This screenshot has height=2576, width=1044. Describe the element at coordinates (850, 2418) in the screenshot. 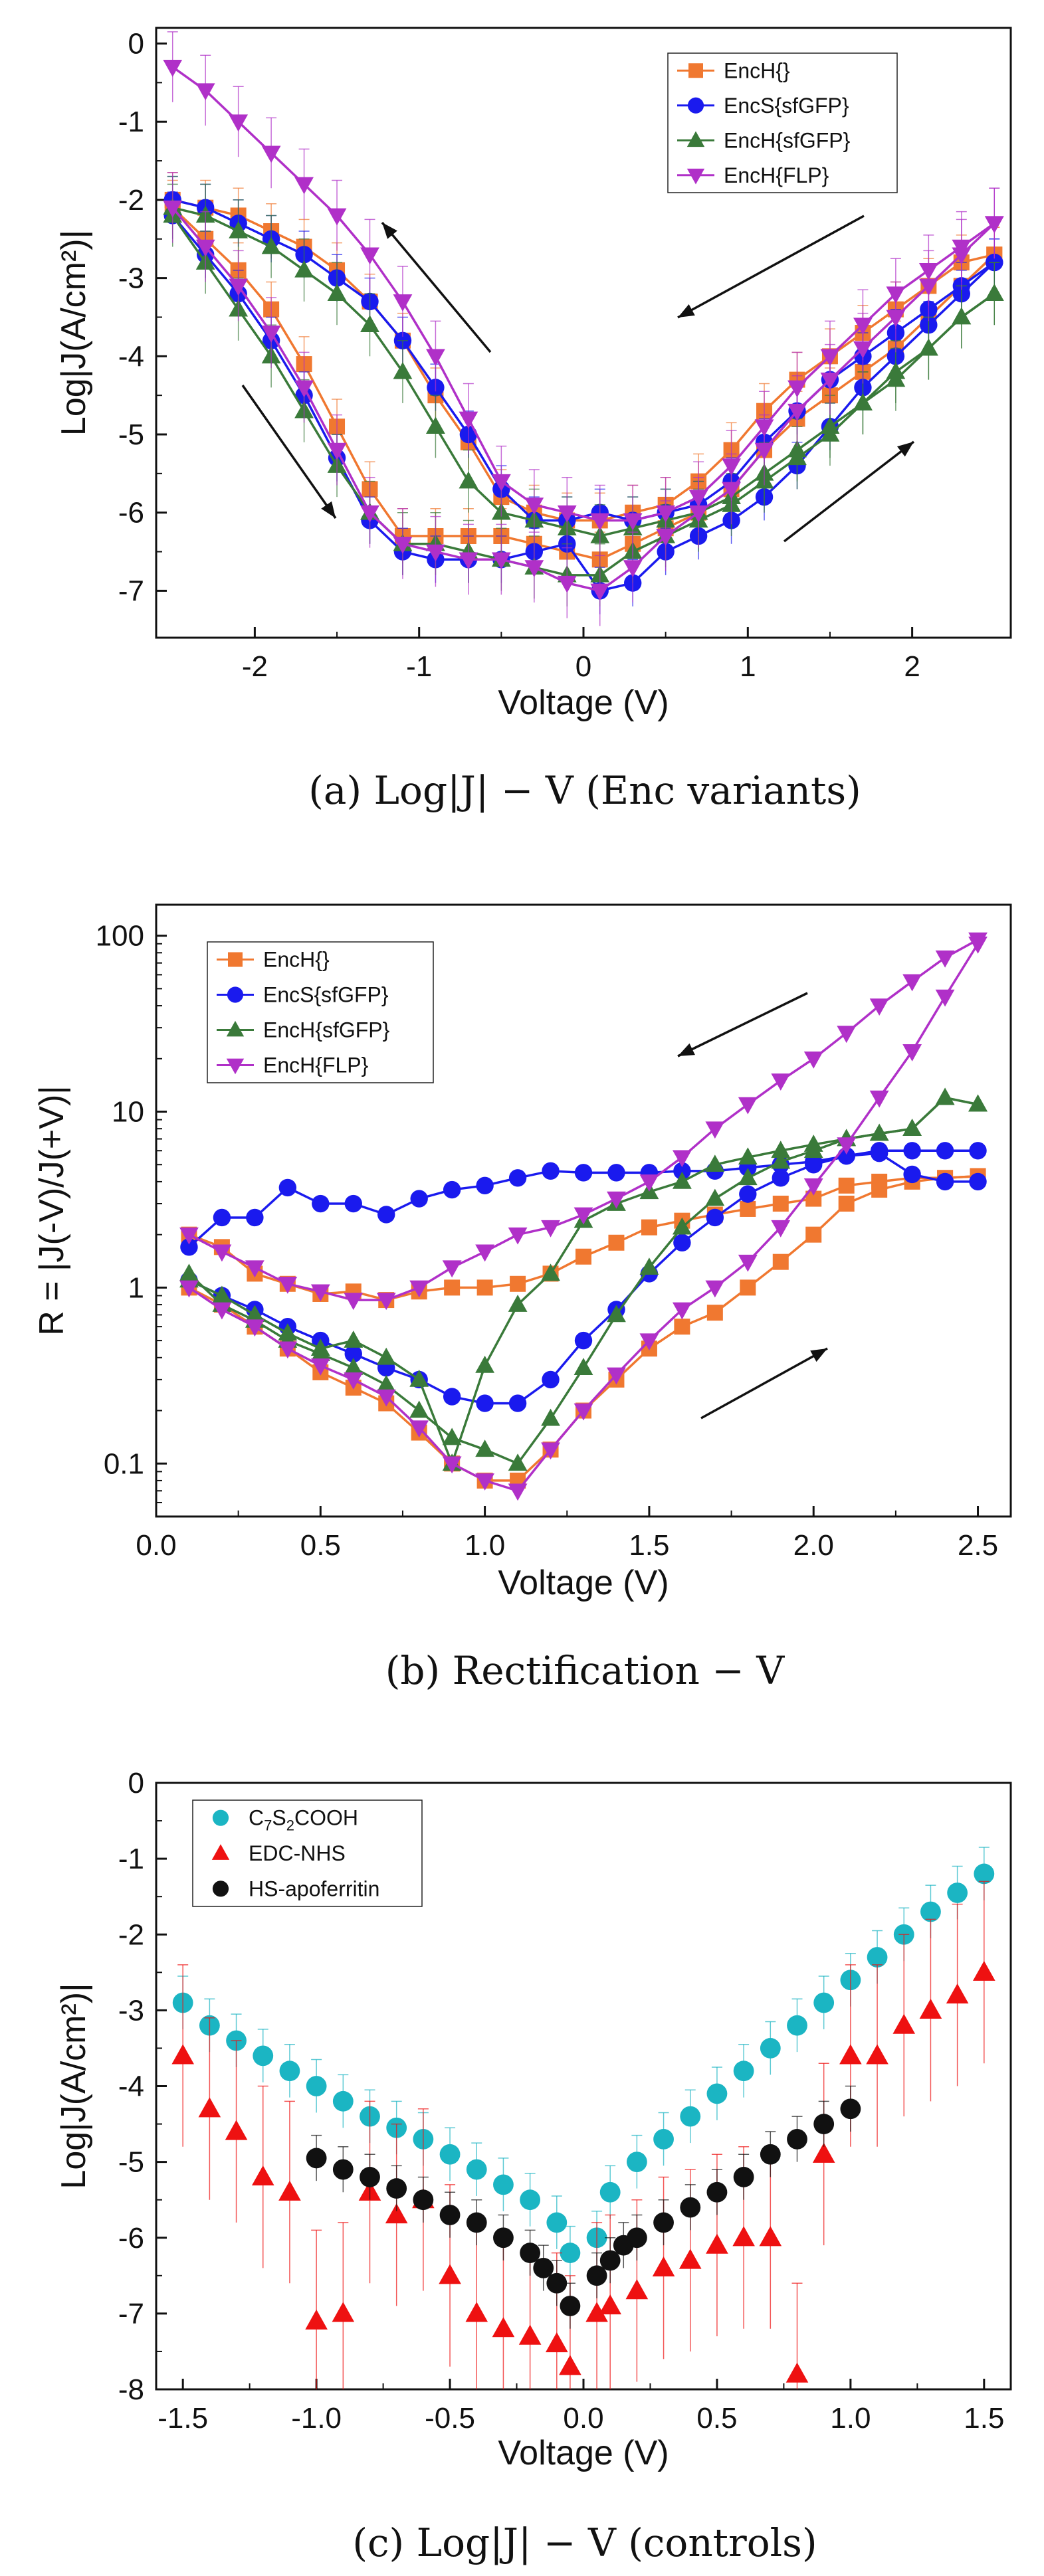

I see `x-tick-label: 1.0` at that location.